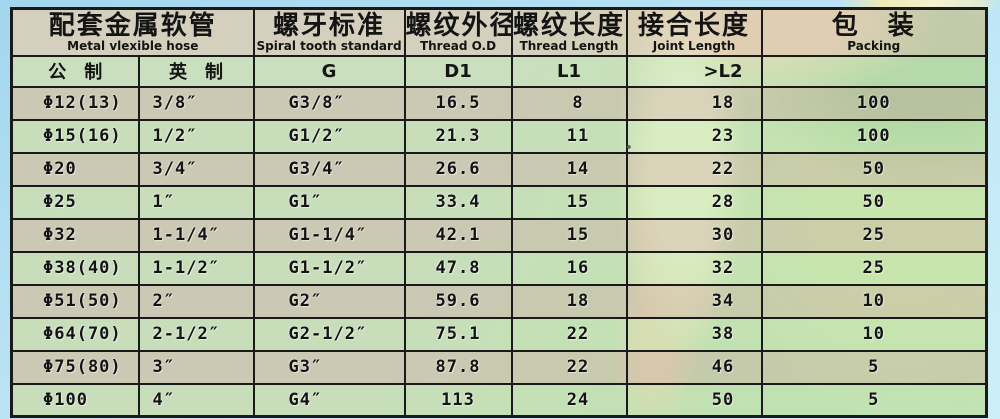 The width and height of the screenshot is (1000, 419). I want to click on cell-thread-od: 26.6, so click(458, 169).